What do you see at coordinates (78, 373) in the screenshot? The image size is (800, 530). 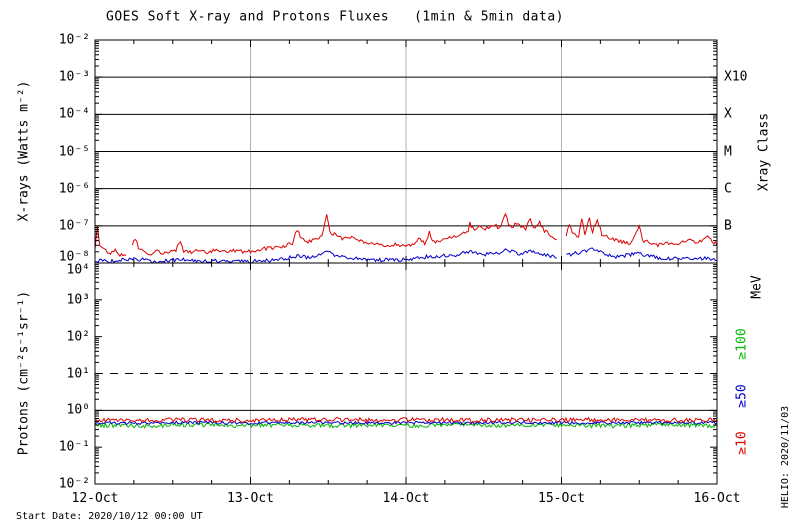 I see `protons-ytick-10¹: 10¹` at bounding box center [78, 373].